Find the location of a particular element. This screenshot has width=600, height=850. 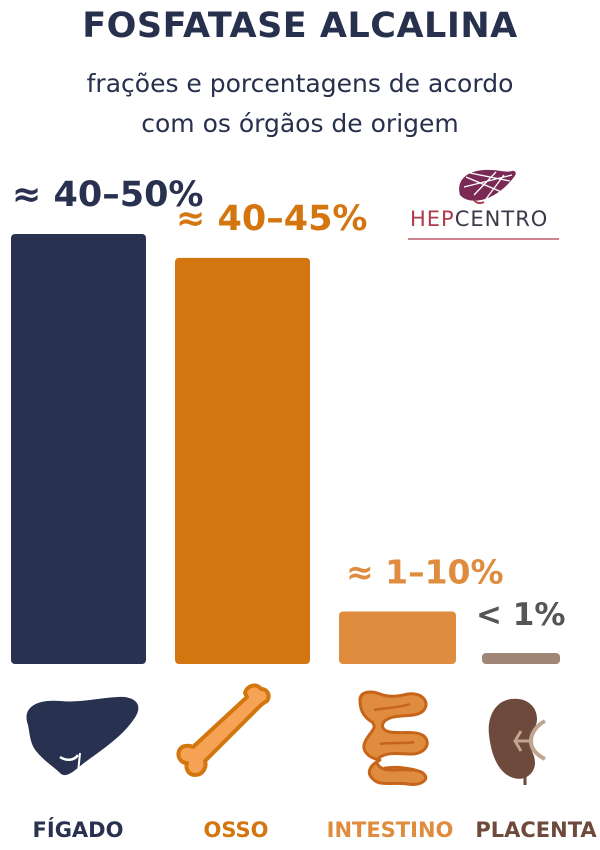

bone-icon is located at coordinates (223, 730).